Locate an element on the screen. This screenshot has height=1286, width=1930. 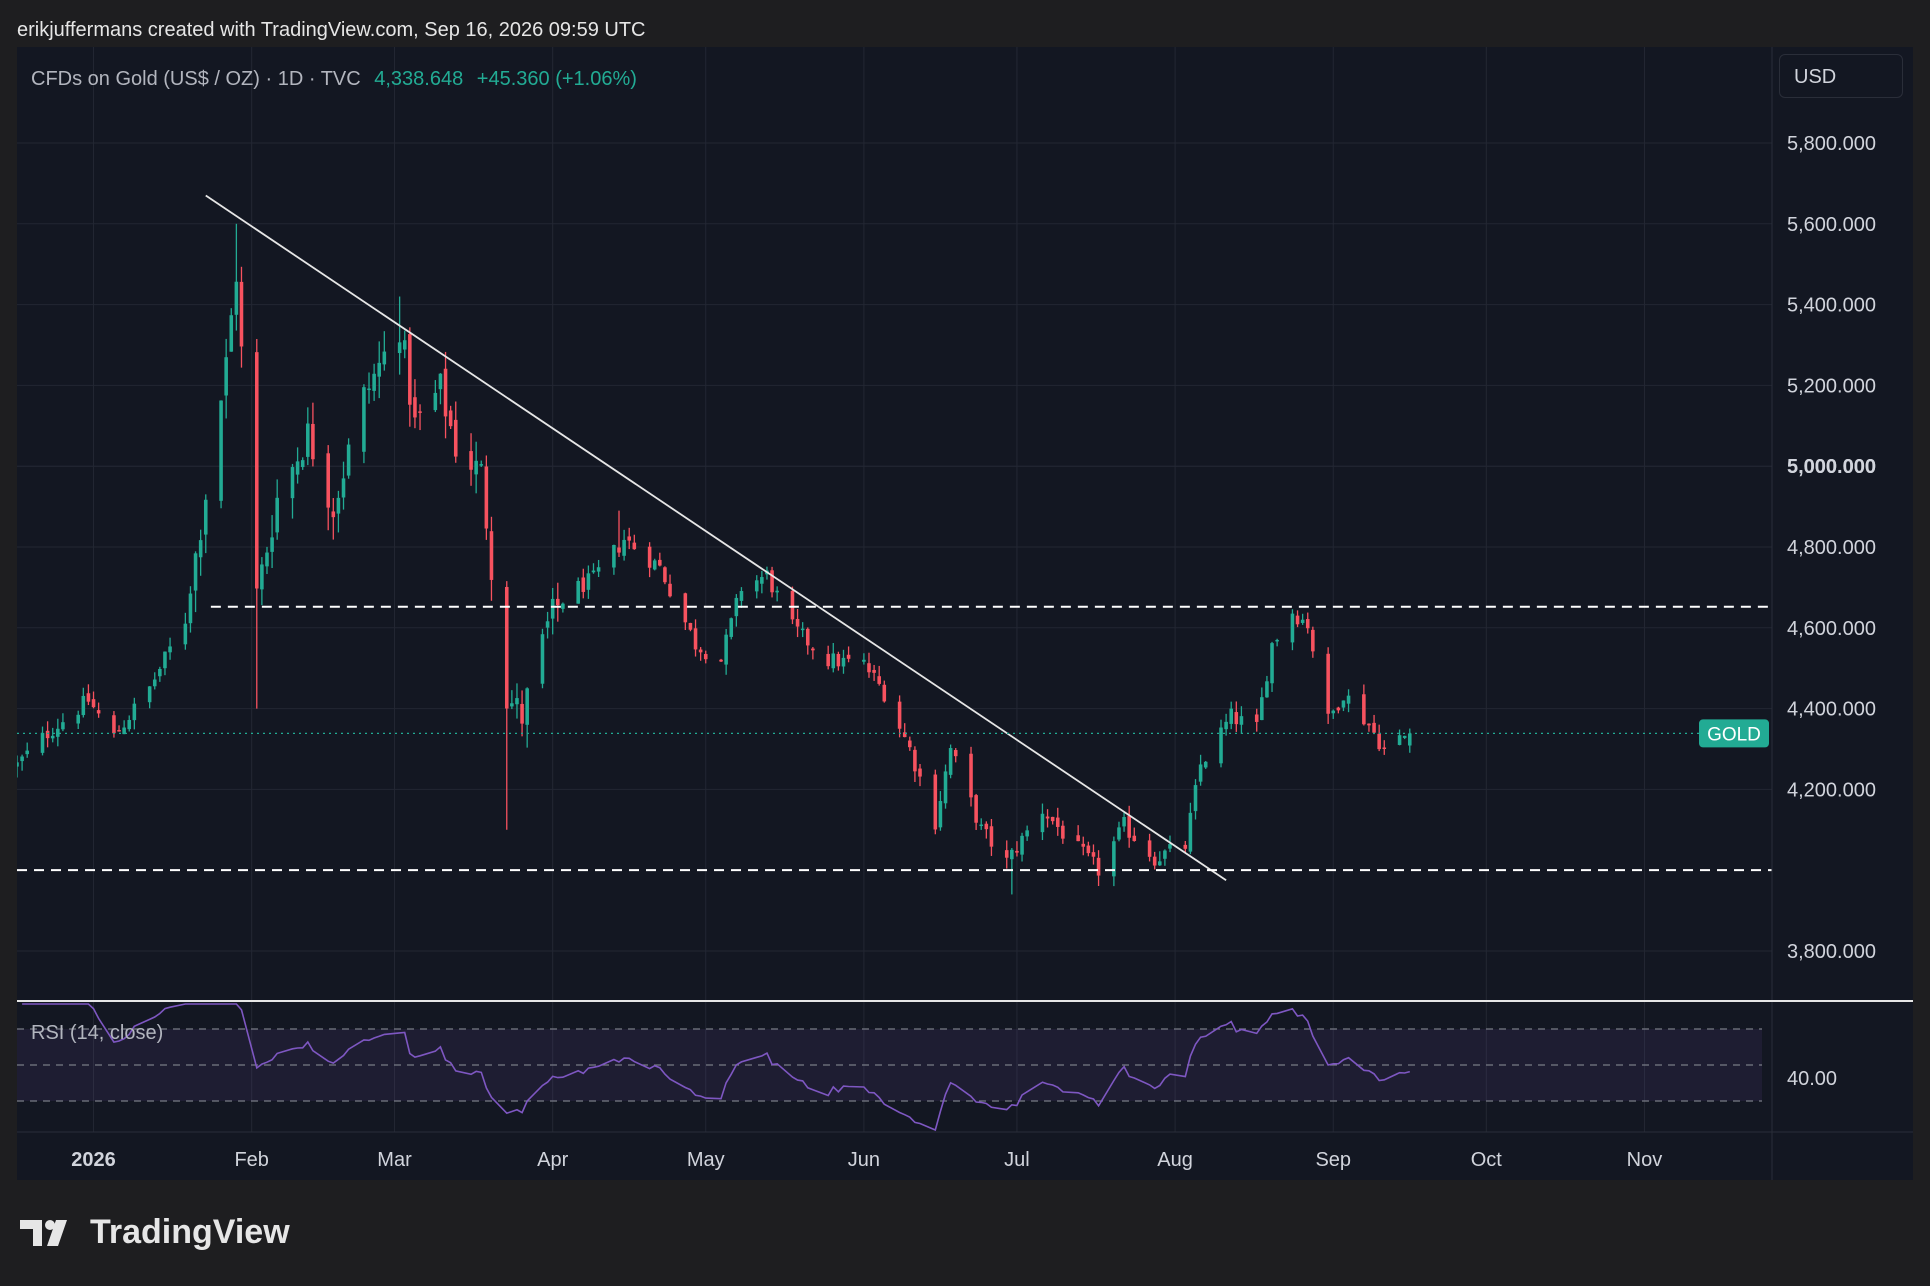
last-price: 4,338.648 is located at coordinates (419, 79).